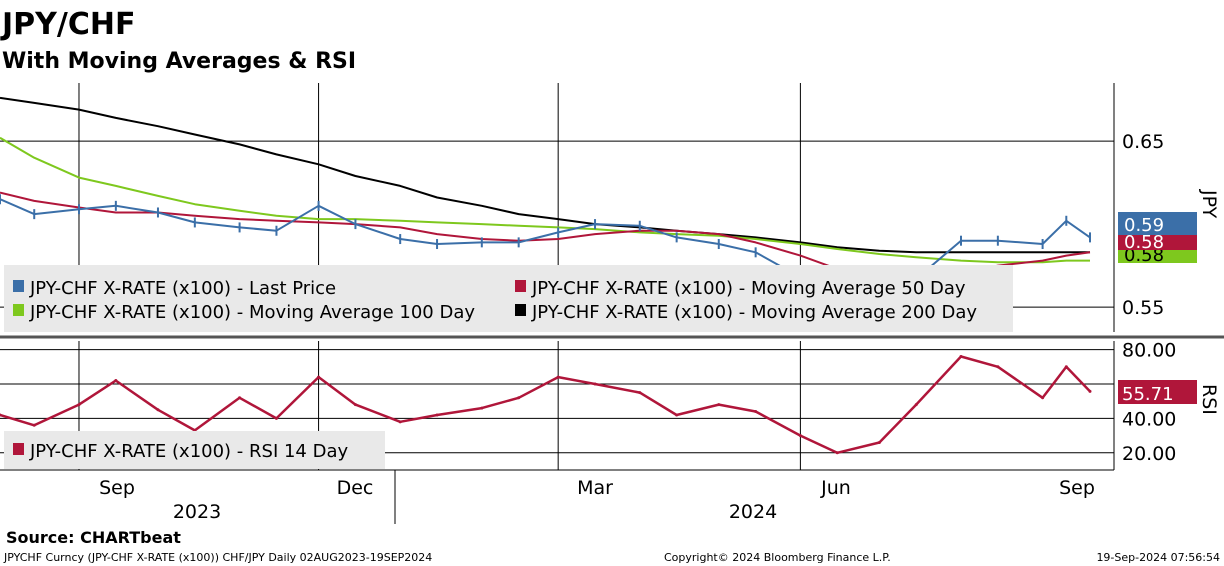 The width and height of the screenshot is (1224, 566). I want to click on rsi-axis-label: RSI, so click(1209, 399).